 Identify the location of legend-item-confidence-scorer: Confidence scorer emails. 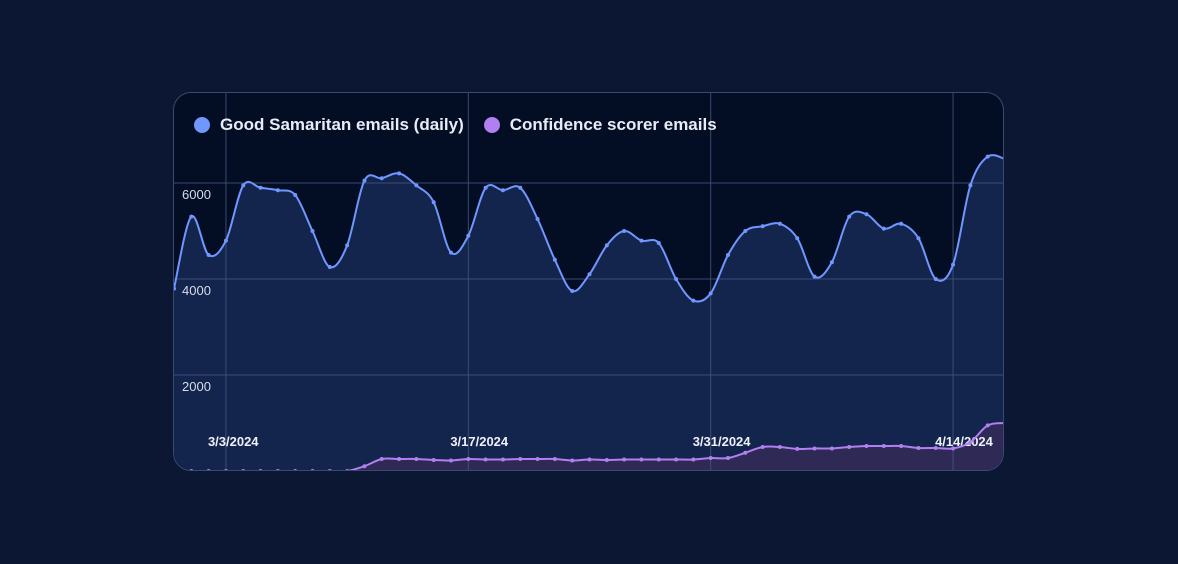
(600, 125).